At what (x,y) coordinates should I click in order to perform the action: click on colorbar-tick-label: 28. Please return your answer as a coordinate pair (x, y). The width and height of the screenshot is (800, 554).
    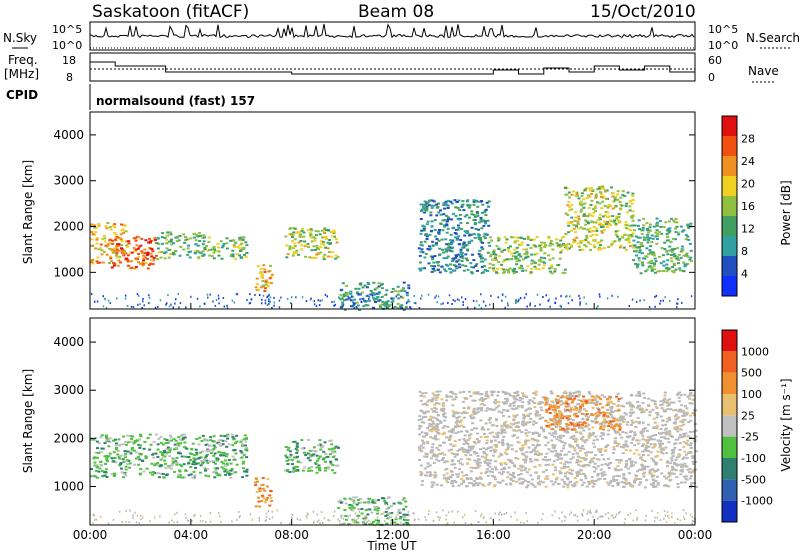
    Looking at the image, I should click on (748, 139).